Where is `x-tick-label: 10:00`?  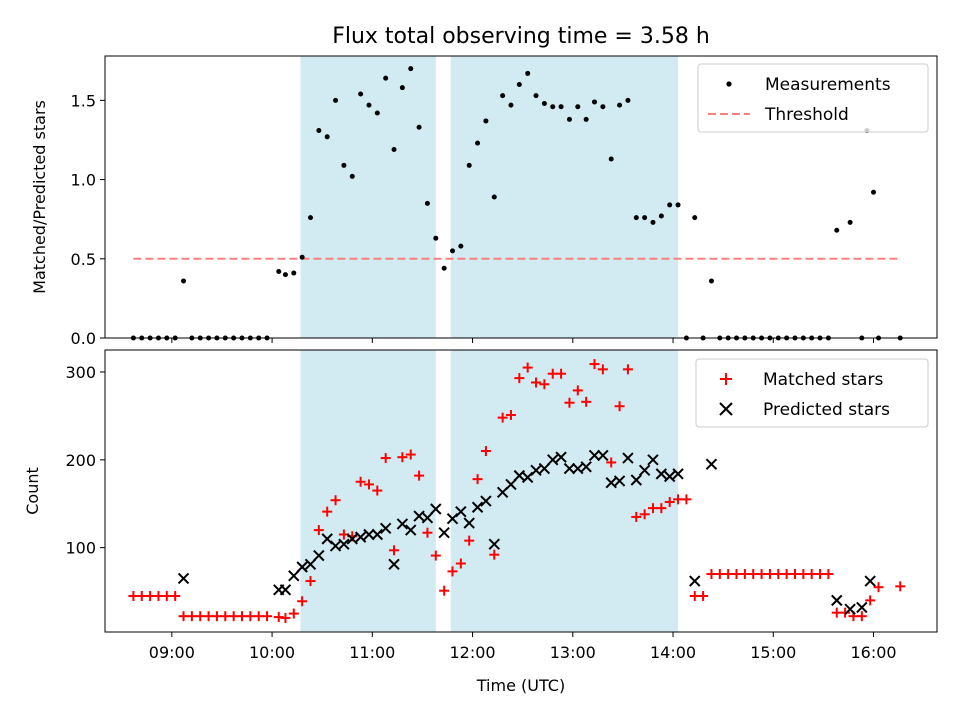 x-tick-label: 10:00 is located at coordinates (272, 652).